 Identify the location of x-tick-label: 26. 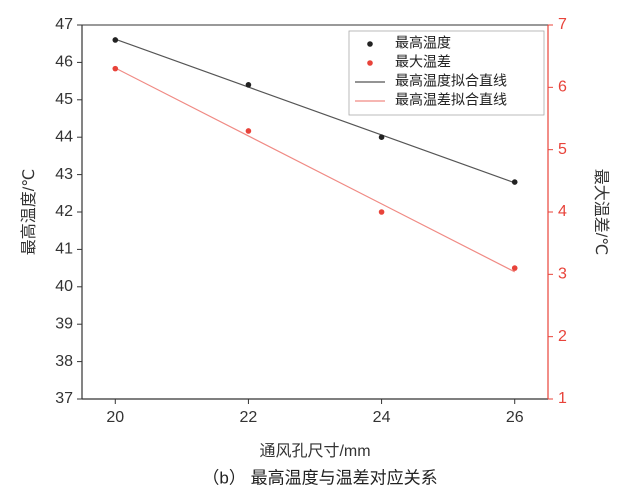
(515, 417).